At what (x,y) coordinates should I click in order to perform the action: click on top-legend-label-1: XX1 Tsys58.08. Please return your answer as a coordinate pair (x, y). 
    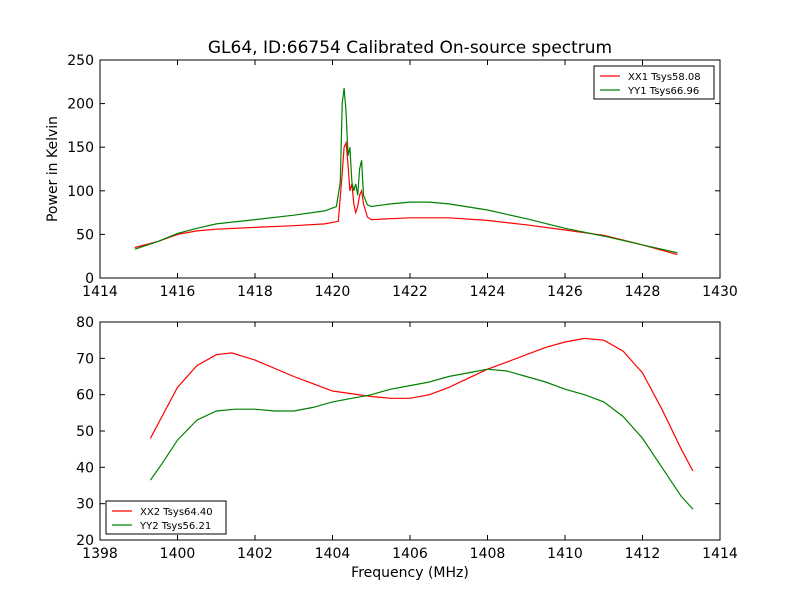
    Looking at the image, I should click on (664, 77).